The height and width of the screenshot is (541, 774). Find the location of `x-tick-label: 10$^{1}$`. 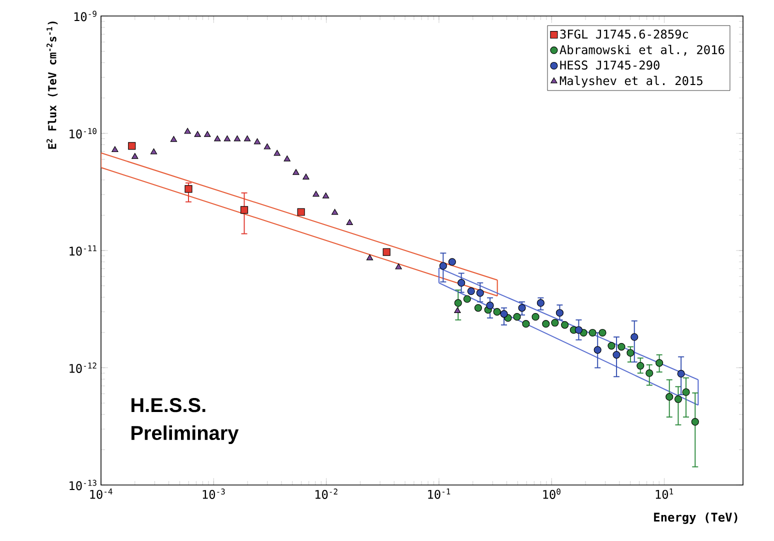

x-tick-label: 10$^{1}$ is located at coordinates (665, 493).